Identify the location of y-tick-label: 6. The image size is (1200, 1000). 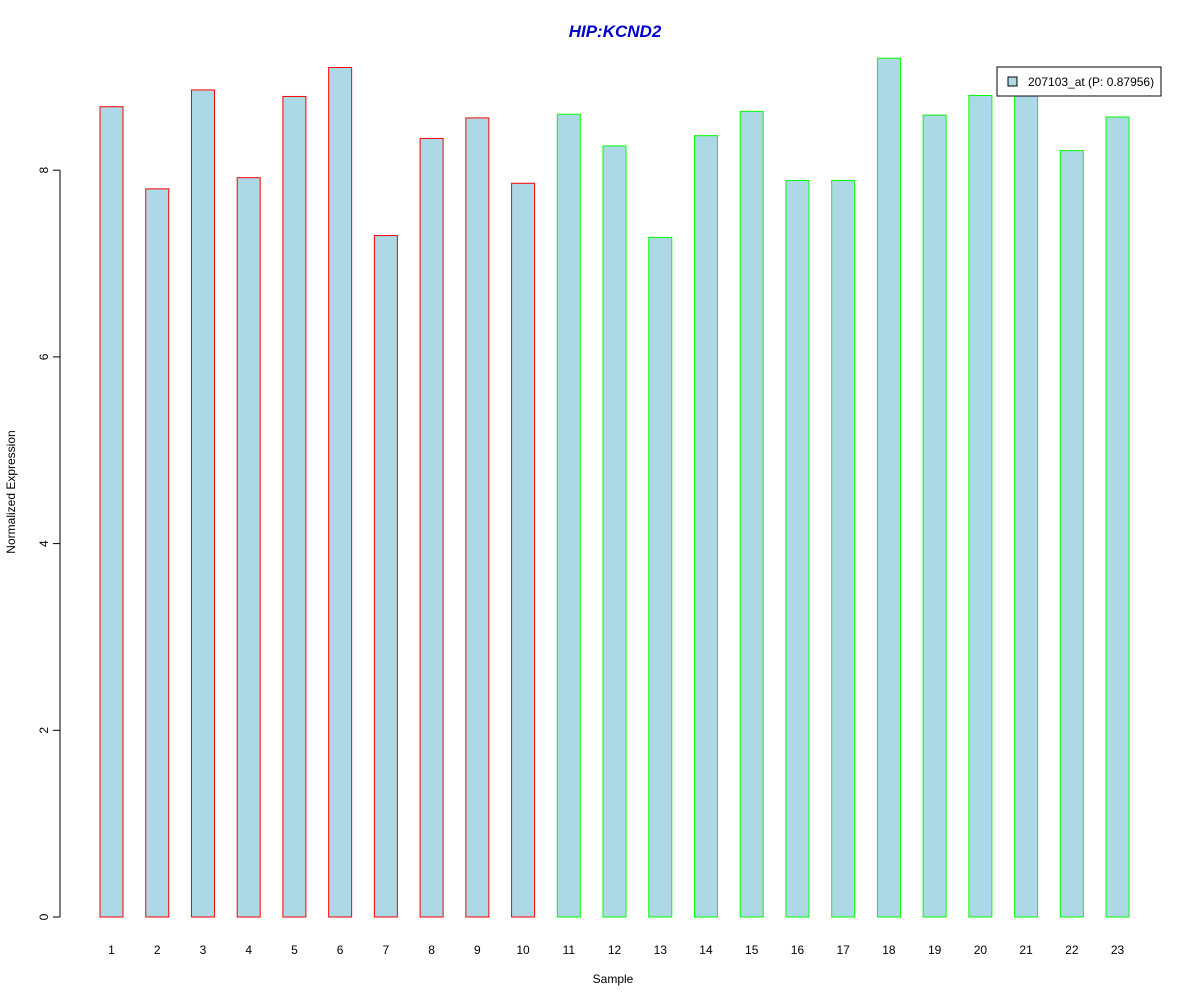
(44, 356).